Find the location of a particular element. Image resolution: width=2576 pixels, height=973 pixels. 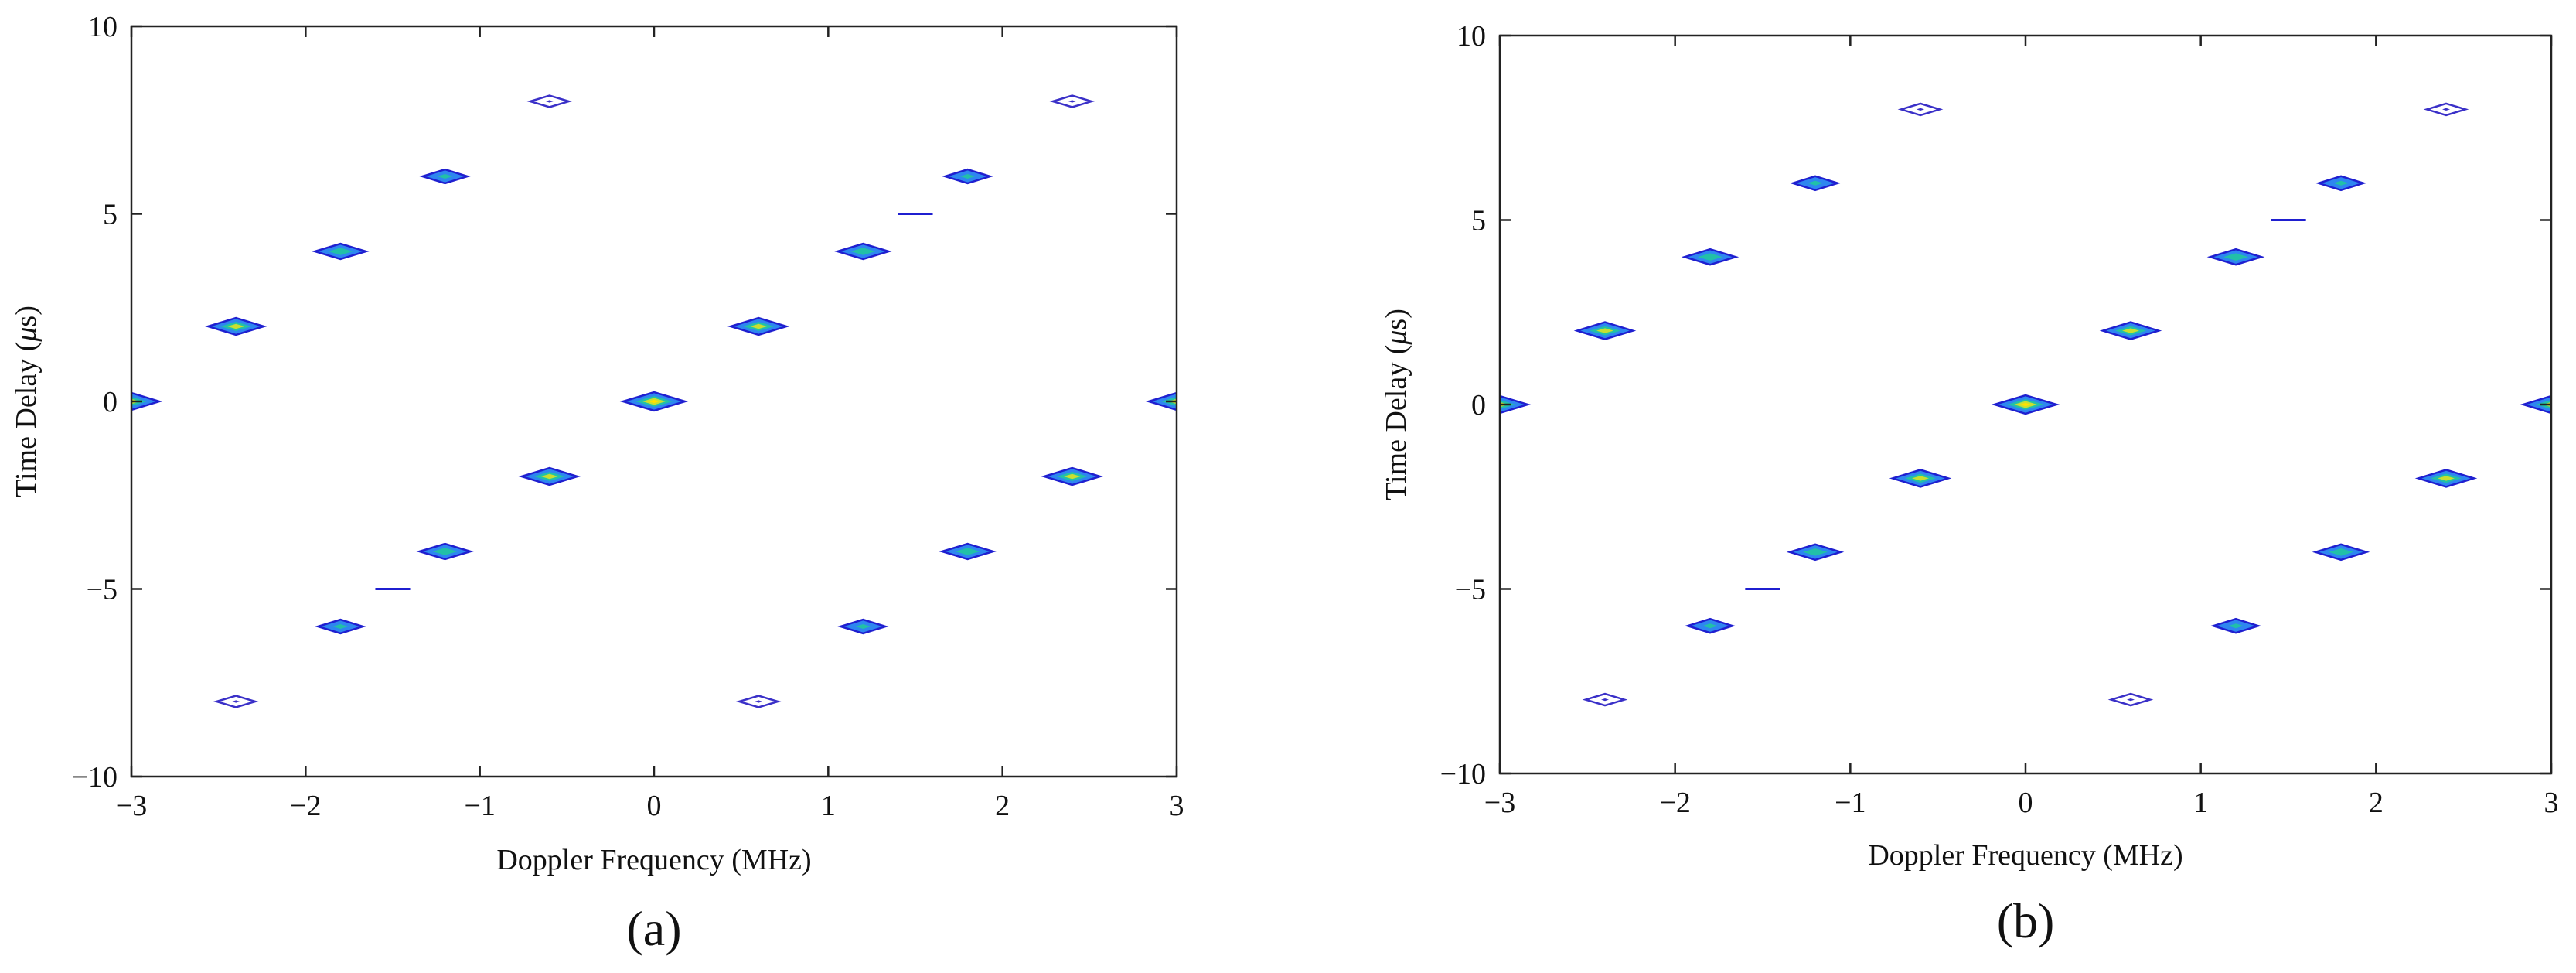

y-axis-title-prefix-b: Time Delay ( is located at coordinates (1396, 422).